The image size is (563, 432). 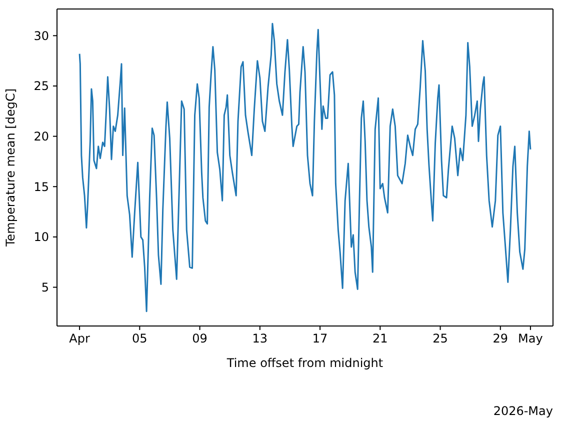 I want to click on x-tick-label: 09, so click(x=200, y=339).